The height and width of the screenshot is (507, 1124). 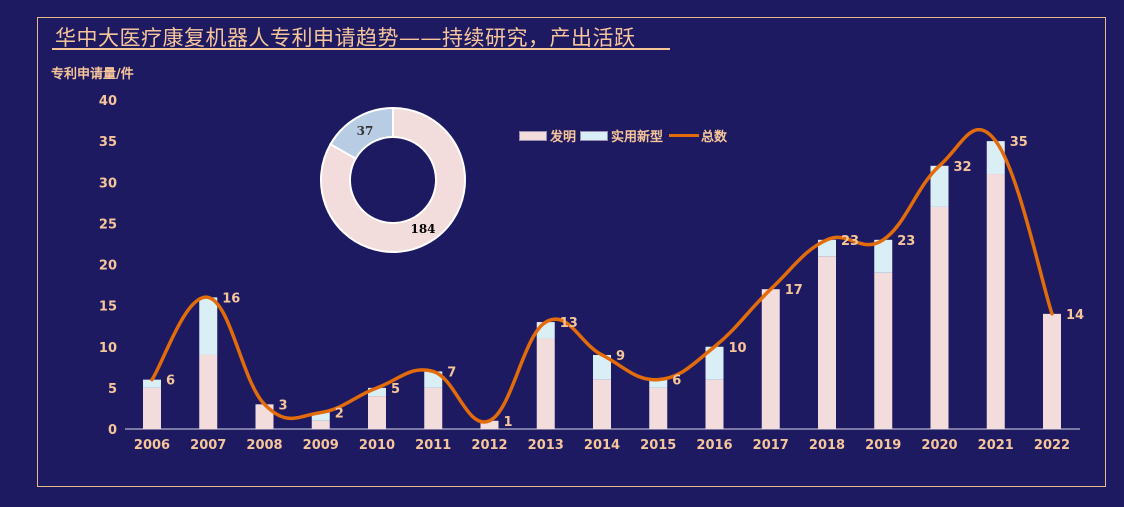 I want to click on x-tick-label: 2007, so click(x=208, y=445).